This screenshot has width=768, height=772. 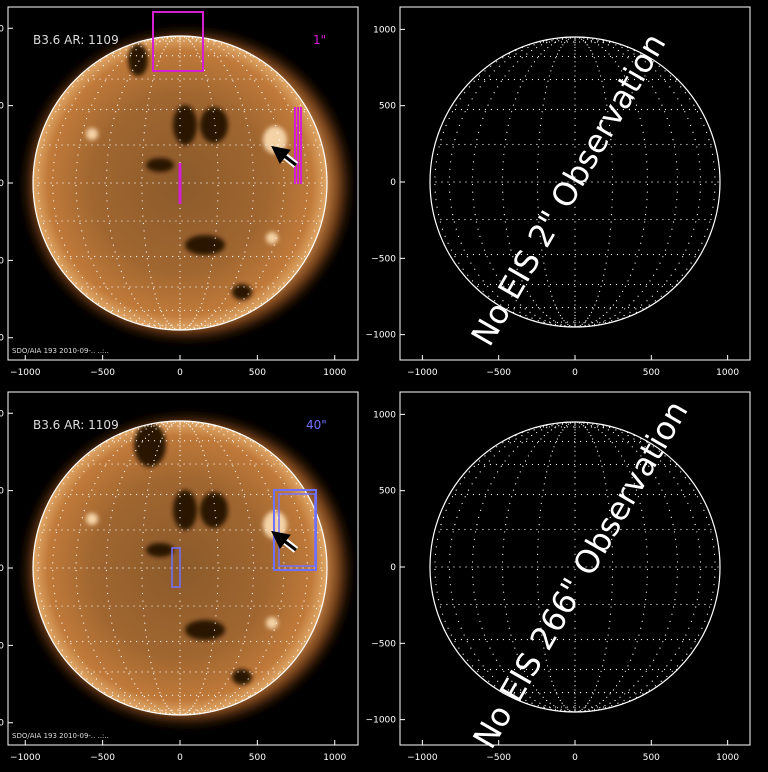 I want to click on eis-slit-group, so click(x=298, y=145).